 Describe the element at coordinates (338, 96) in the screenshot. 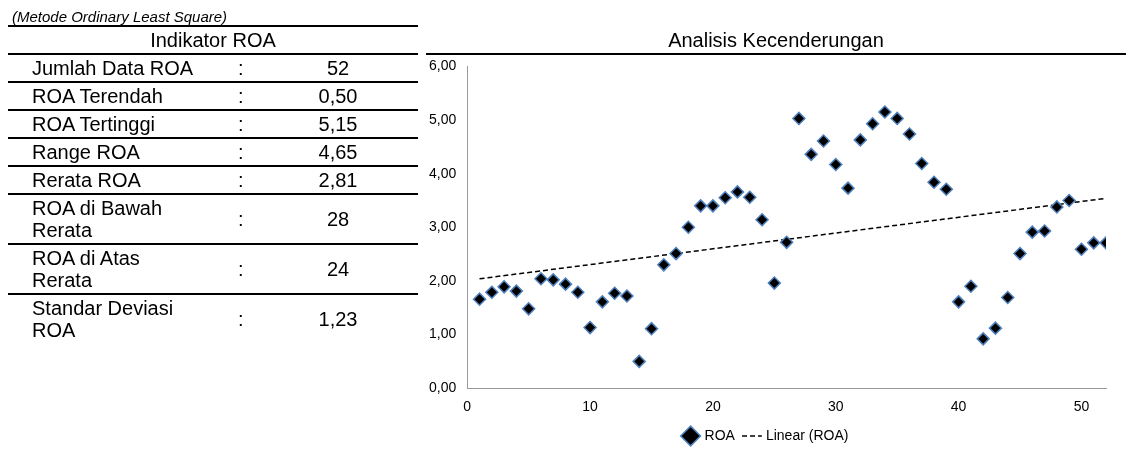

I see `text: 0,50` at that location.